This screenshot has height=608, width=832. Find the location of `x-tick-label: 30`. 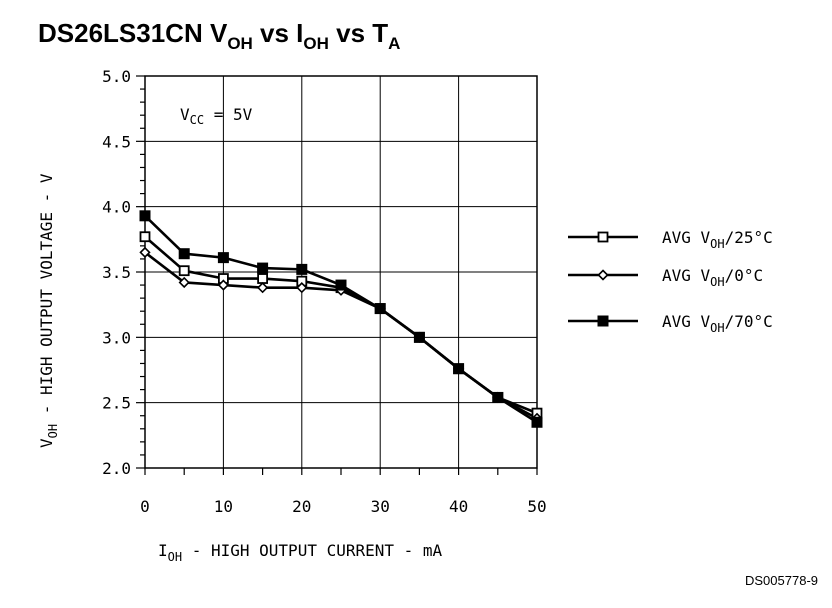

x-tick-label: 30 is located at coordinates (380, 506).